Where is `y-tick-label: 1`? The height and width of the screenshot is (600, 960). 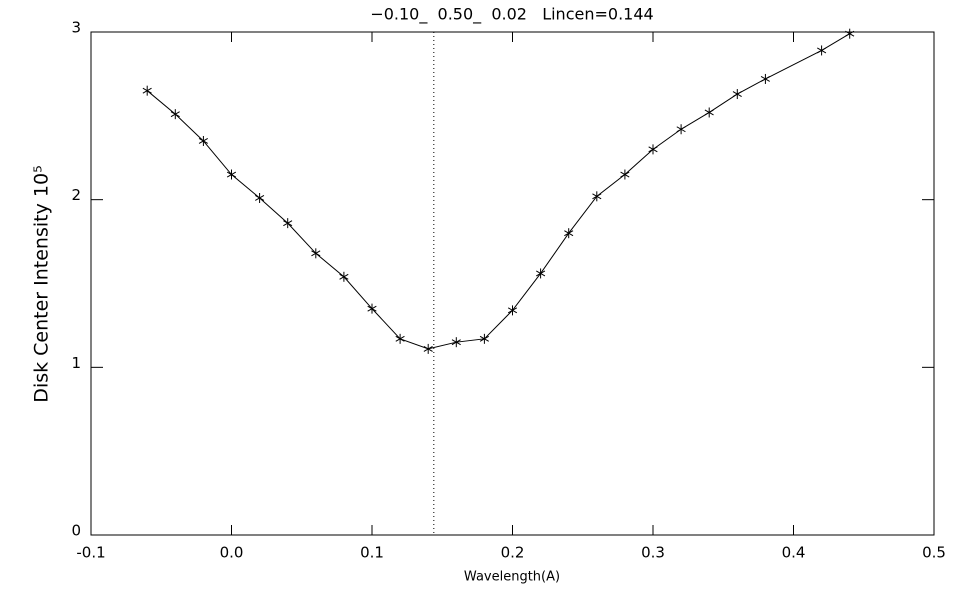 y-tick-label: 1 is located at coordinates (76, 363).